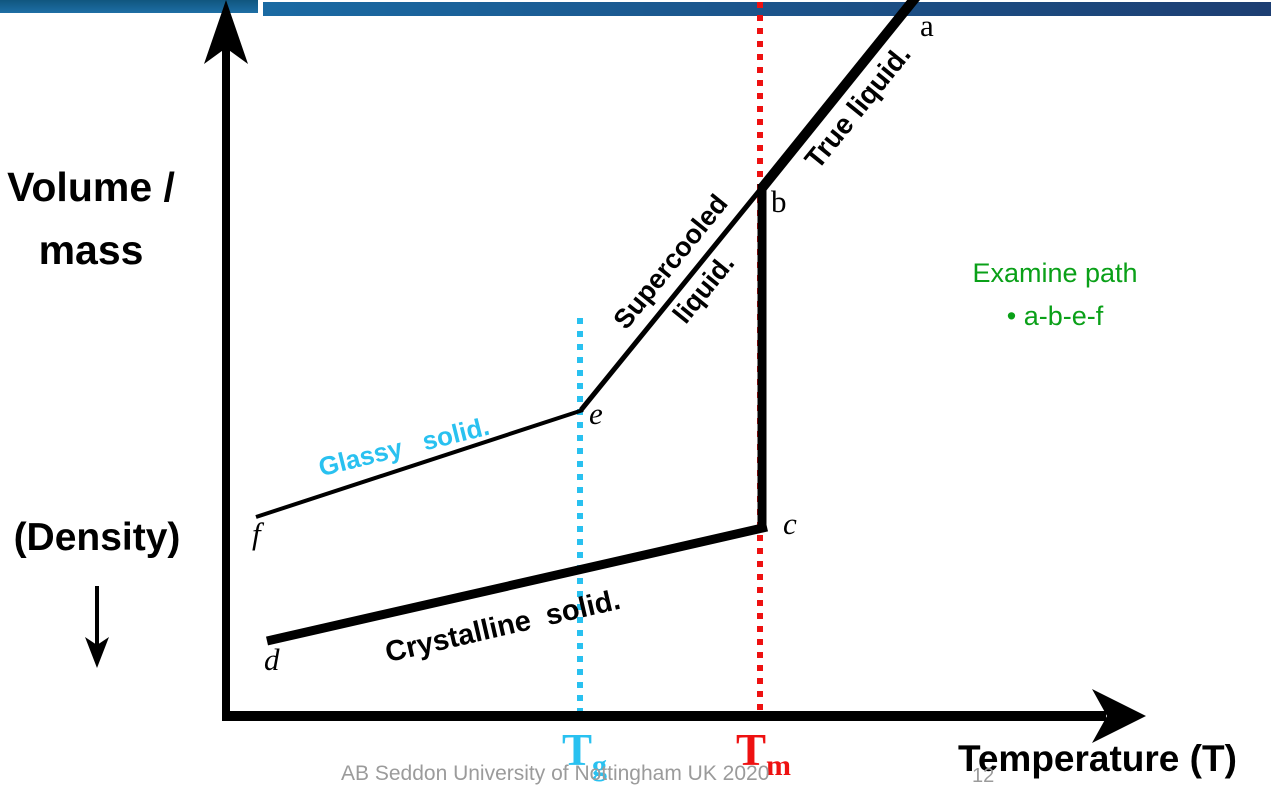 The image size is (1271, 787). Describe the element at coordinates (779, 765) in the screenshot. I see `tm-sub: m` at that location.